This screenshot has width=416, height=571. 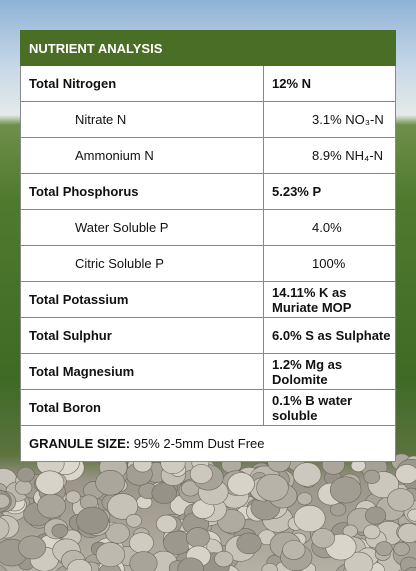 What do you see at coordinates (80, 443) in the screenshot?
I see `footer-label: GRANULE SIZE:` at bounding box center [80, 443].